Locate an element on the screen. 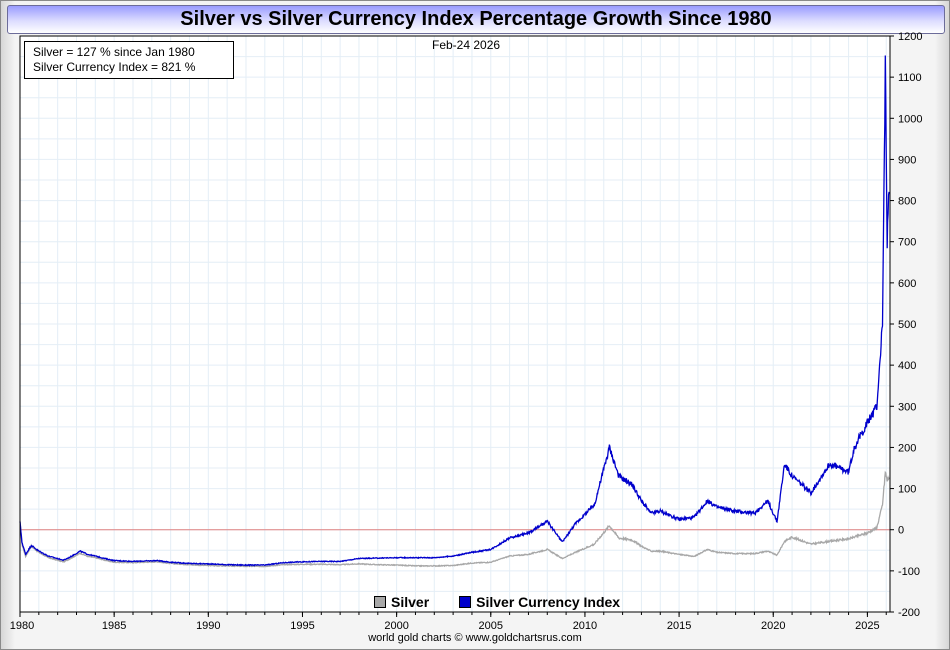 This screenshot has height=650, width=950. y-tick-label: 300 is located at coordinates (907, 407).